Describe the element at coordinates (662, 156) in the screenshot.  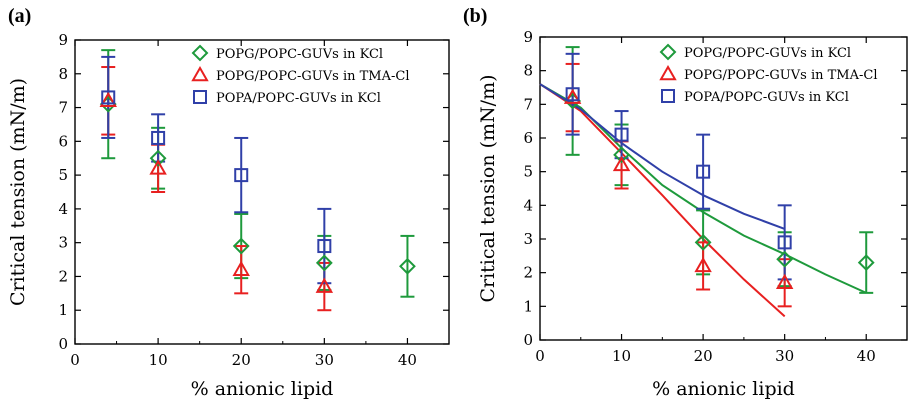
I see `fit-line` at that location.